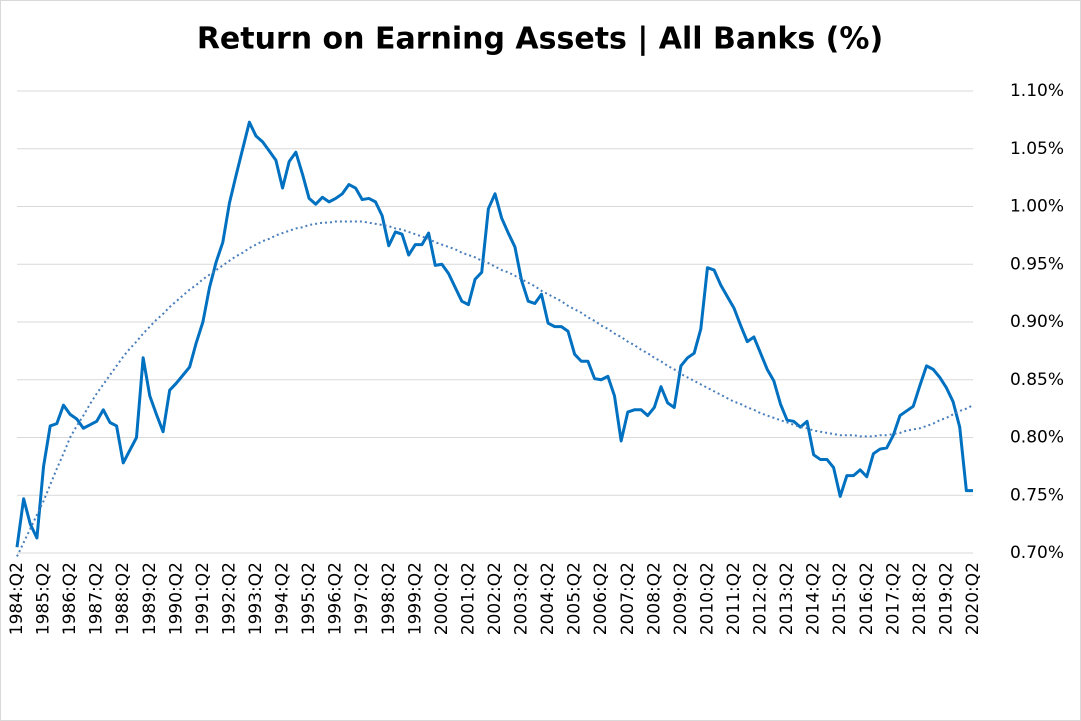 The width and height of the screenshot is (1081, 721). What do you see at coordinates (681, 598) in the screenshot?
I see `x-tick-label: 2009:Q2` at bounding box center [681, 598].